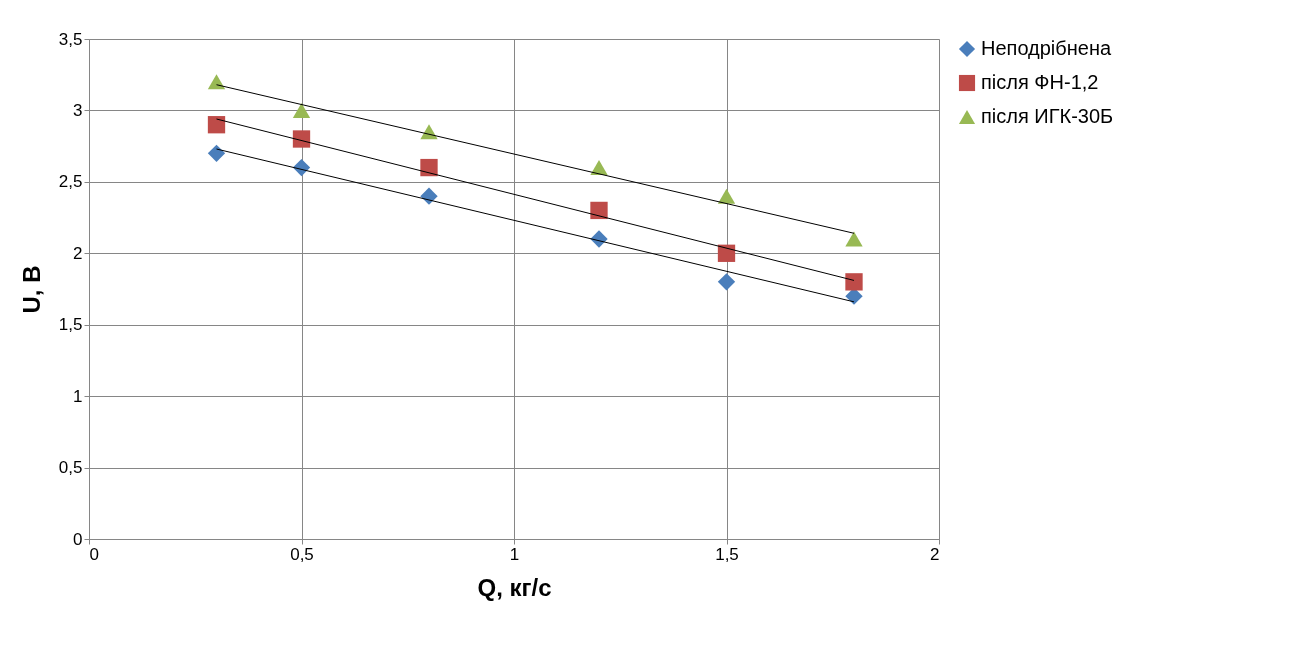  What do you see at coordinates (94, 554) in the screenshot?
I see `x-tick-label: 0` at bounding box center [94, 554].